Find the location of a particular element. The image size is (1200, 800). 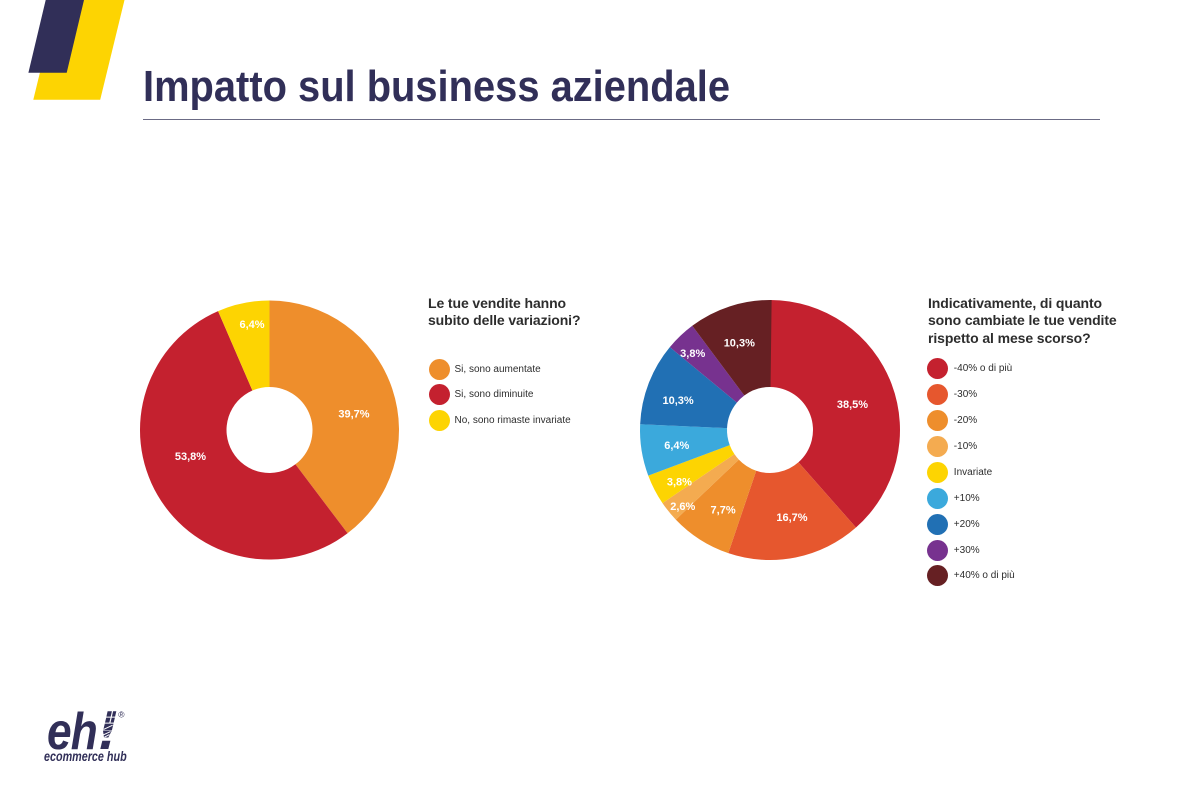

svg-text: 39,7% is located at coordinates (353, 415).